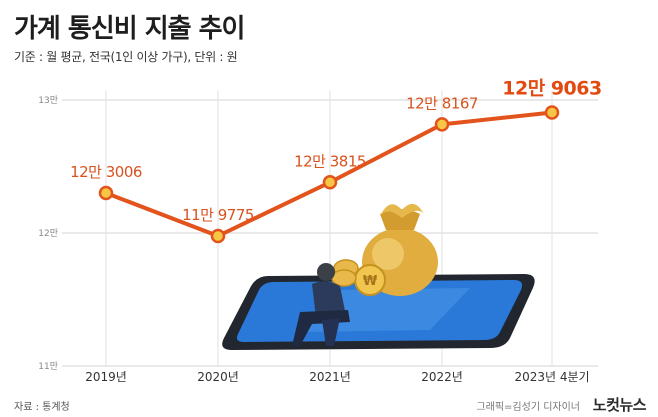 The height and width of the screenshot is (417, 658). I want to click on y-tick-label: 13만, so click(48, 100).